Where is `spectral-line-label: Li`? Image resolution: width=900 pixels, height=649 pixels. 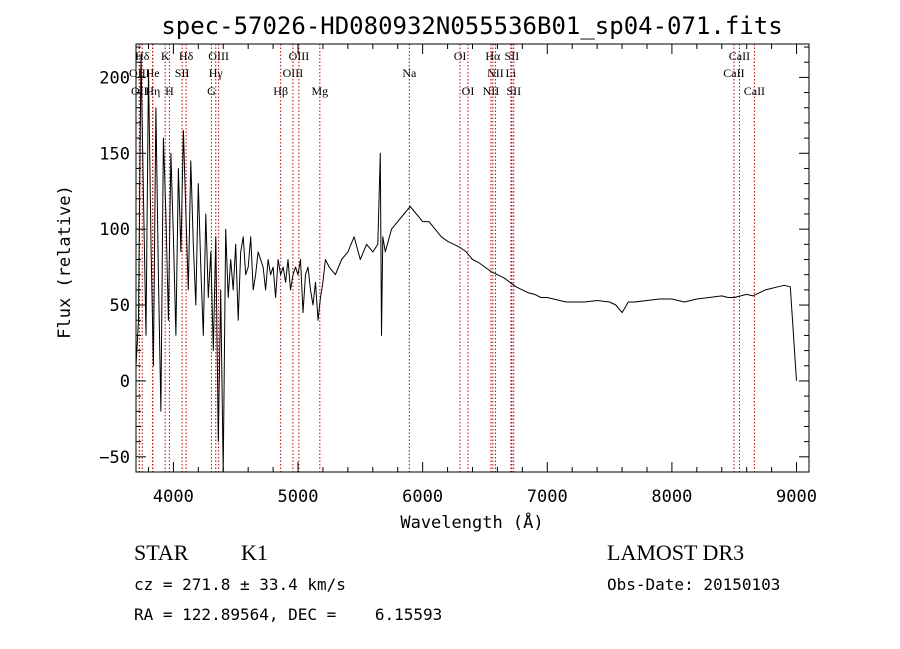 spectral-line-label: Li is located at coordinates (511, 73).